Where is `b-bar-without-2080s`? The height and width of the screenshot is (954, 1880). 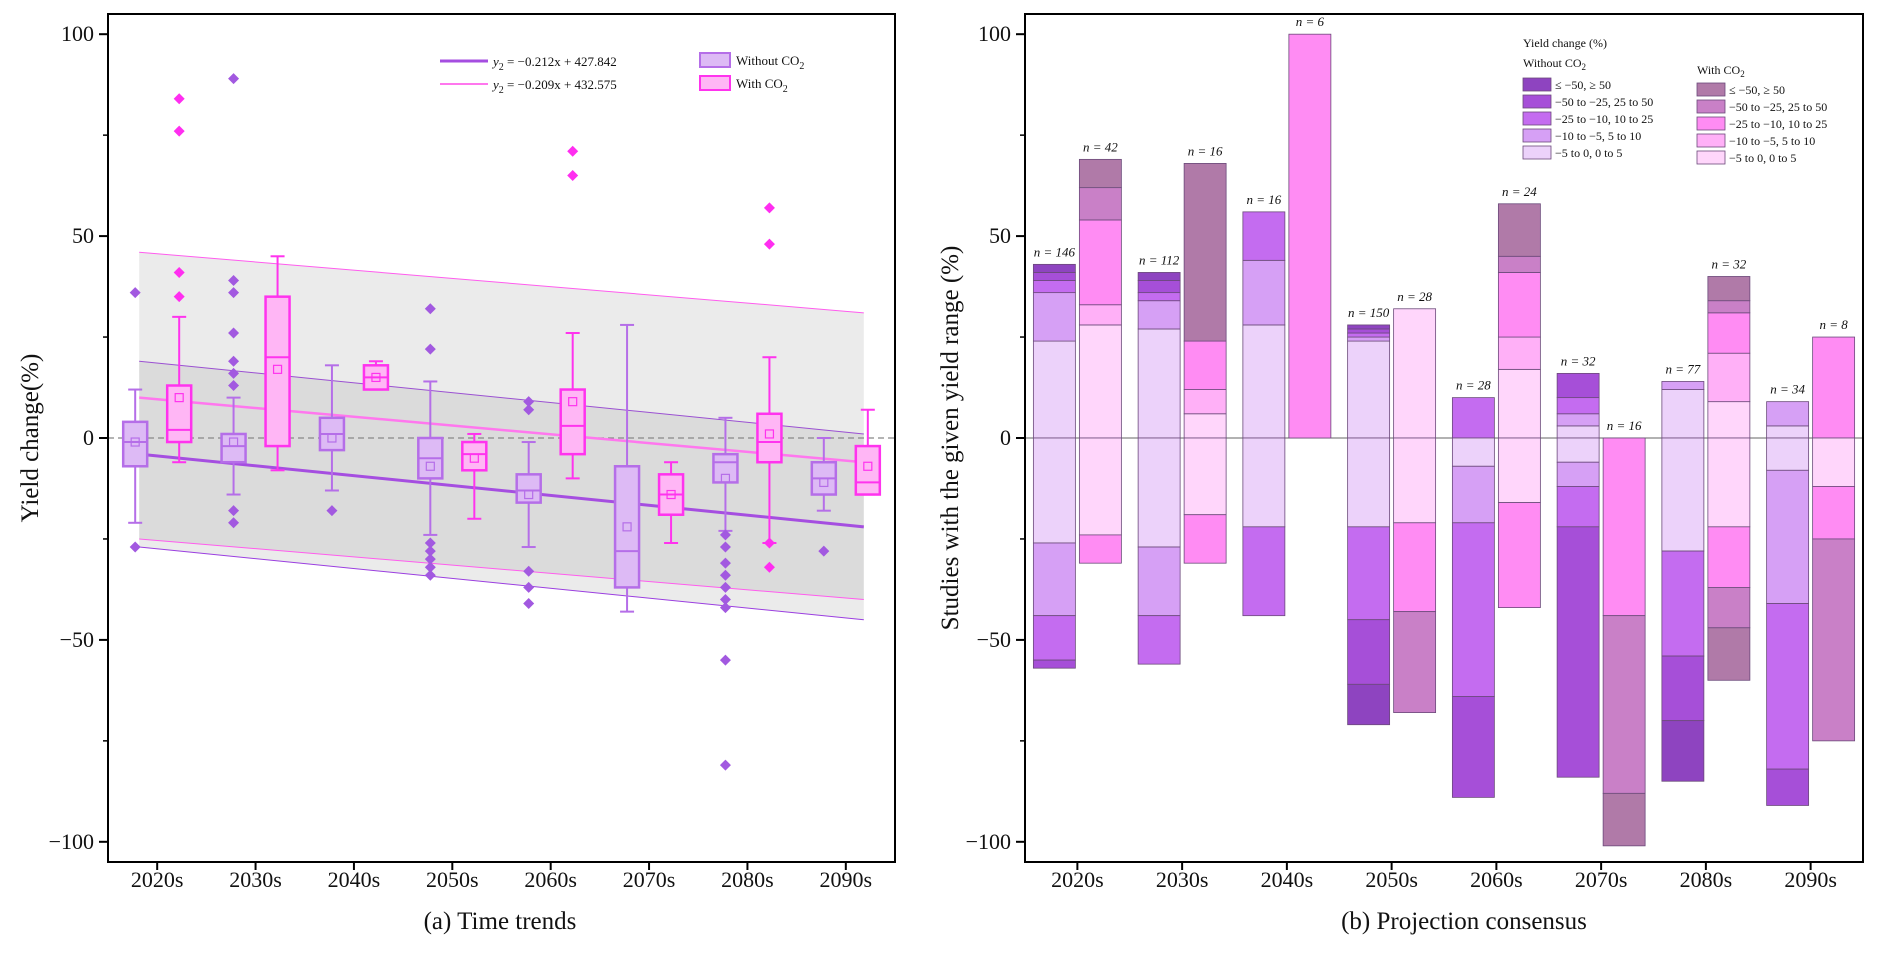
b-bar-without-2080s is located at coordinates (1683, 581).